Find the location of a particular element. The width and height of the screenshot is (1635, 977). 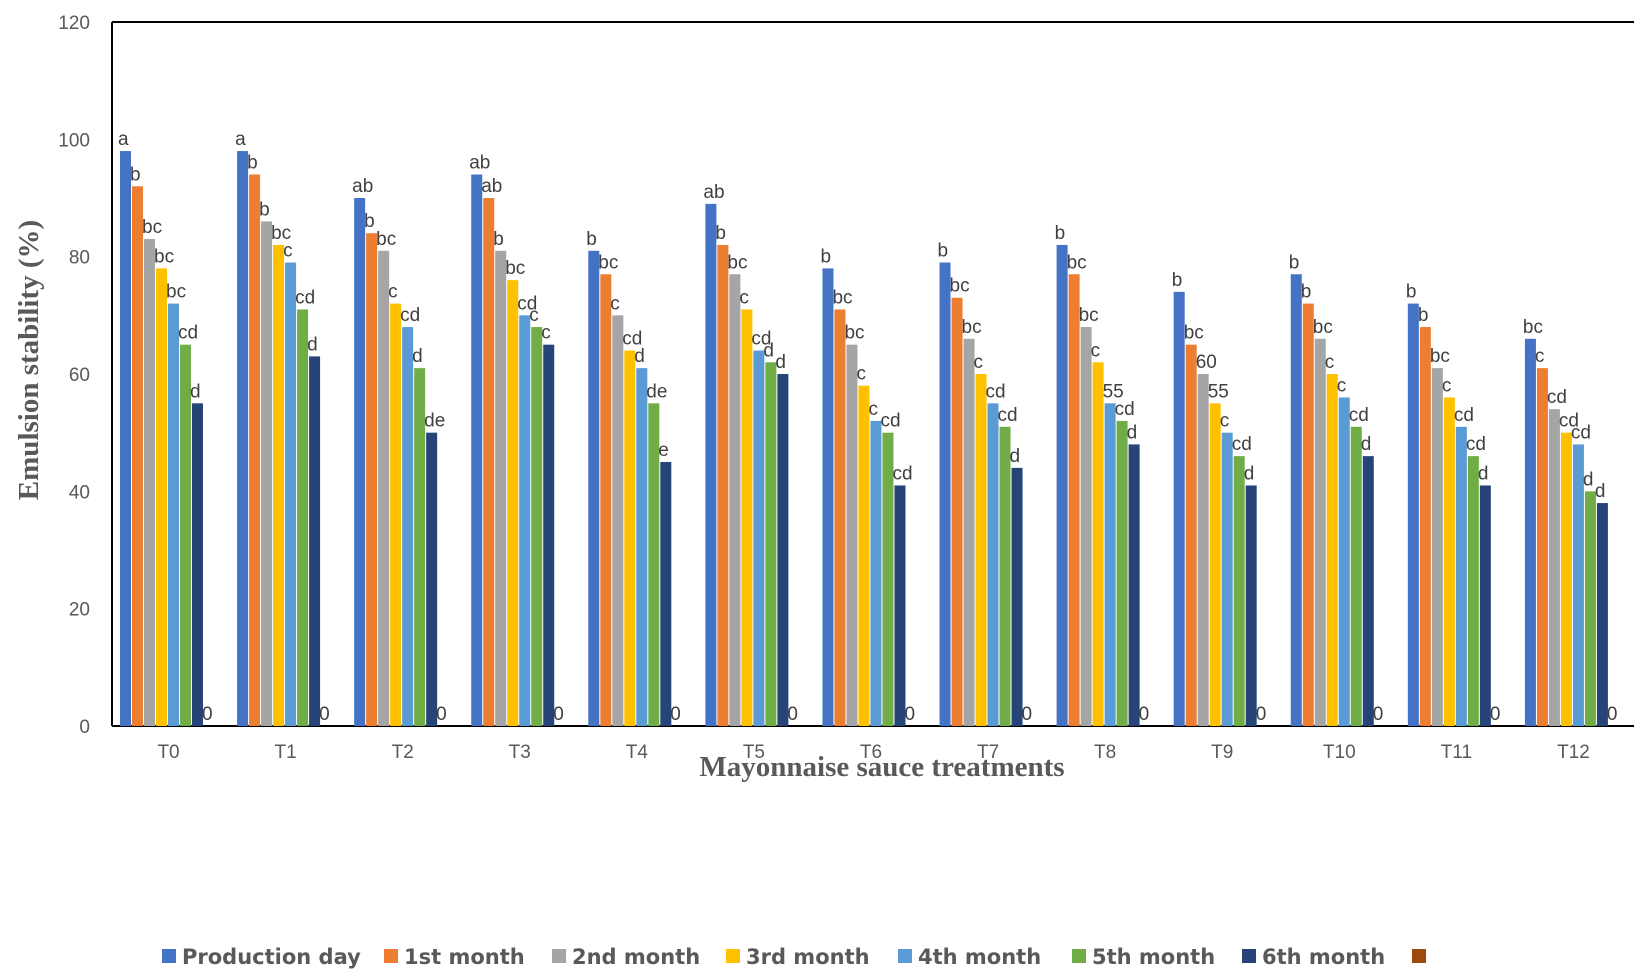

legend-label: 2nd month is located at coordinates (636, 957).